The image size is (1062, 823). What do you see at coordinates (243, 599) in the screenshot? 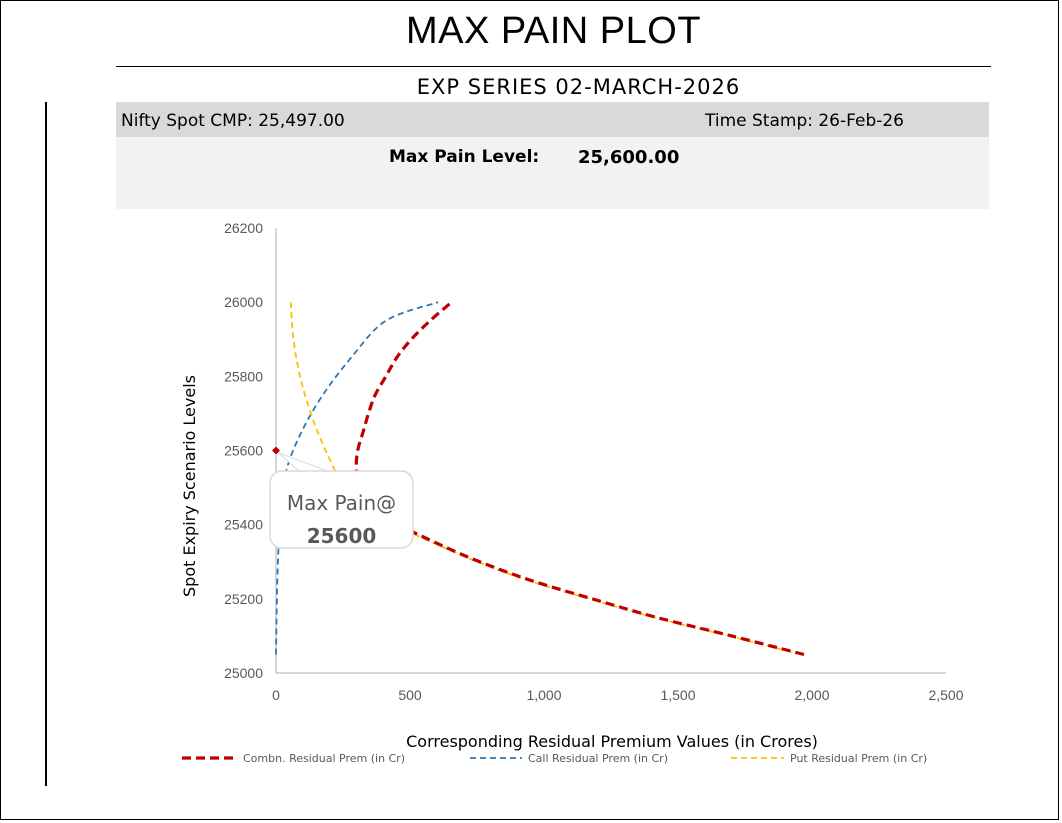
I see `y-tick-label: 25200` at bounding box center [243, 599].